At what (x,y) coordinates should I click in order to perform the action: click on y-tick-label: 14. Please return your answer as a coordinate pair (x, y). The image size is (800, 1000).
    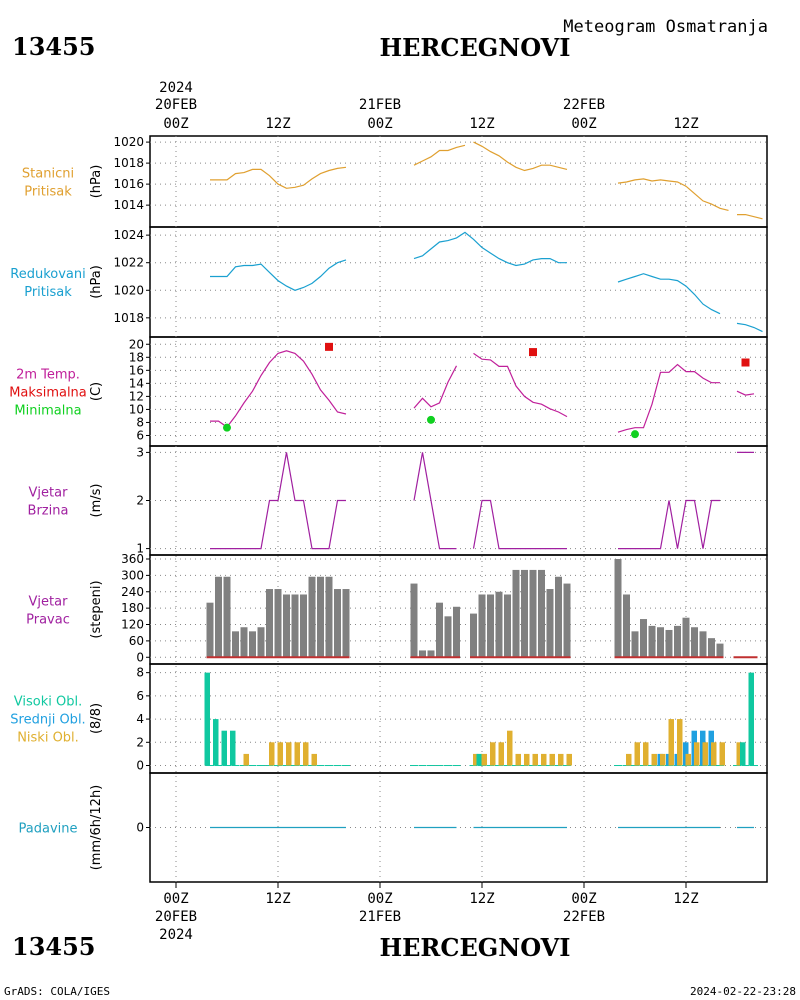
    Looking at the image, I should click on (136, 383).